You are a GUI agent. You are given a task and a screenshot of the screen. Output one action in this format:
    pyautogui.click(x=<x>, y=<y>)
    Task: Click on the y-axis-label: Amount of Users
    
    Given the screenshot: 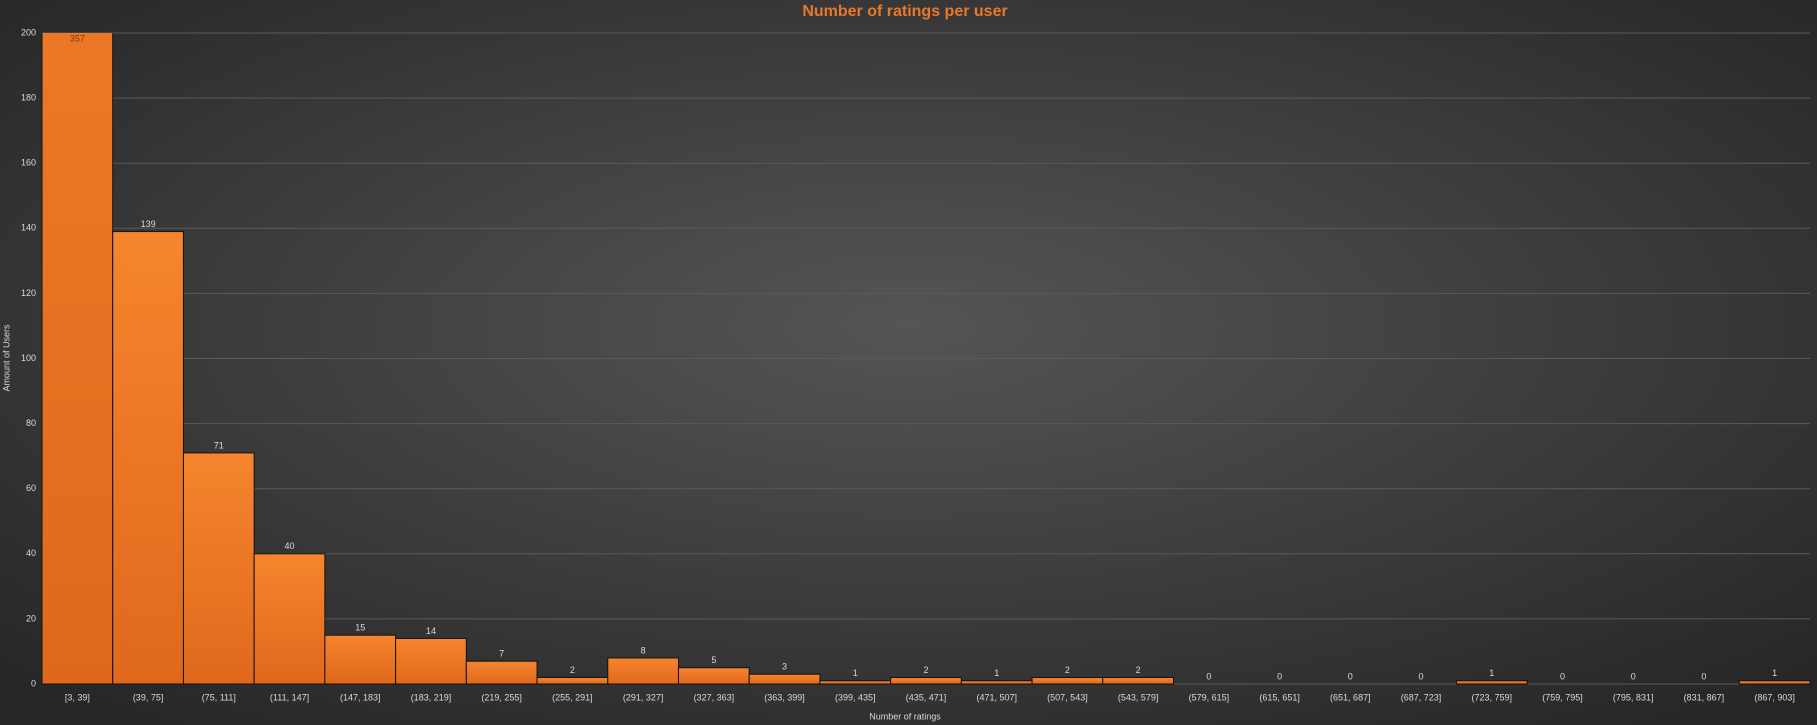 What is the action you would take?
    pyautogui.click(x=6, y=358)
    